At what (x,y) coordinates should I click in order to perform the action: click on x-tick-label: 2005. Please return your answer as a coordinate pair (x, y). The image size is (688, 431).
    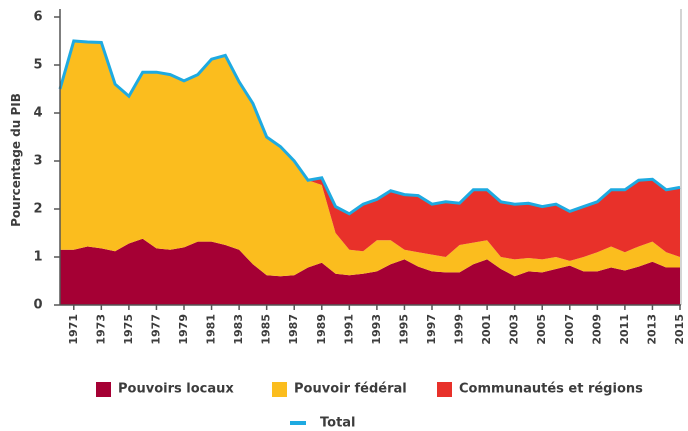
    Looking at the image, I should click on (541, 329).